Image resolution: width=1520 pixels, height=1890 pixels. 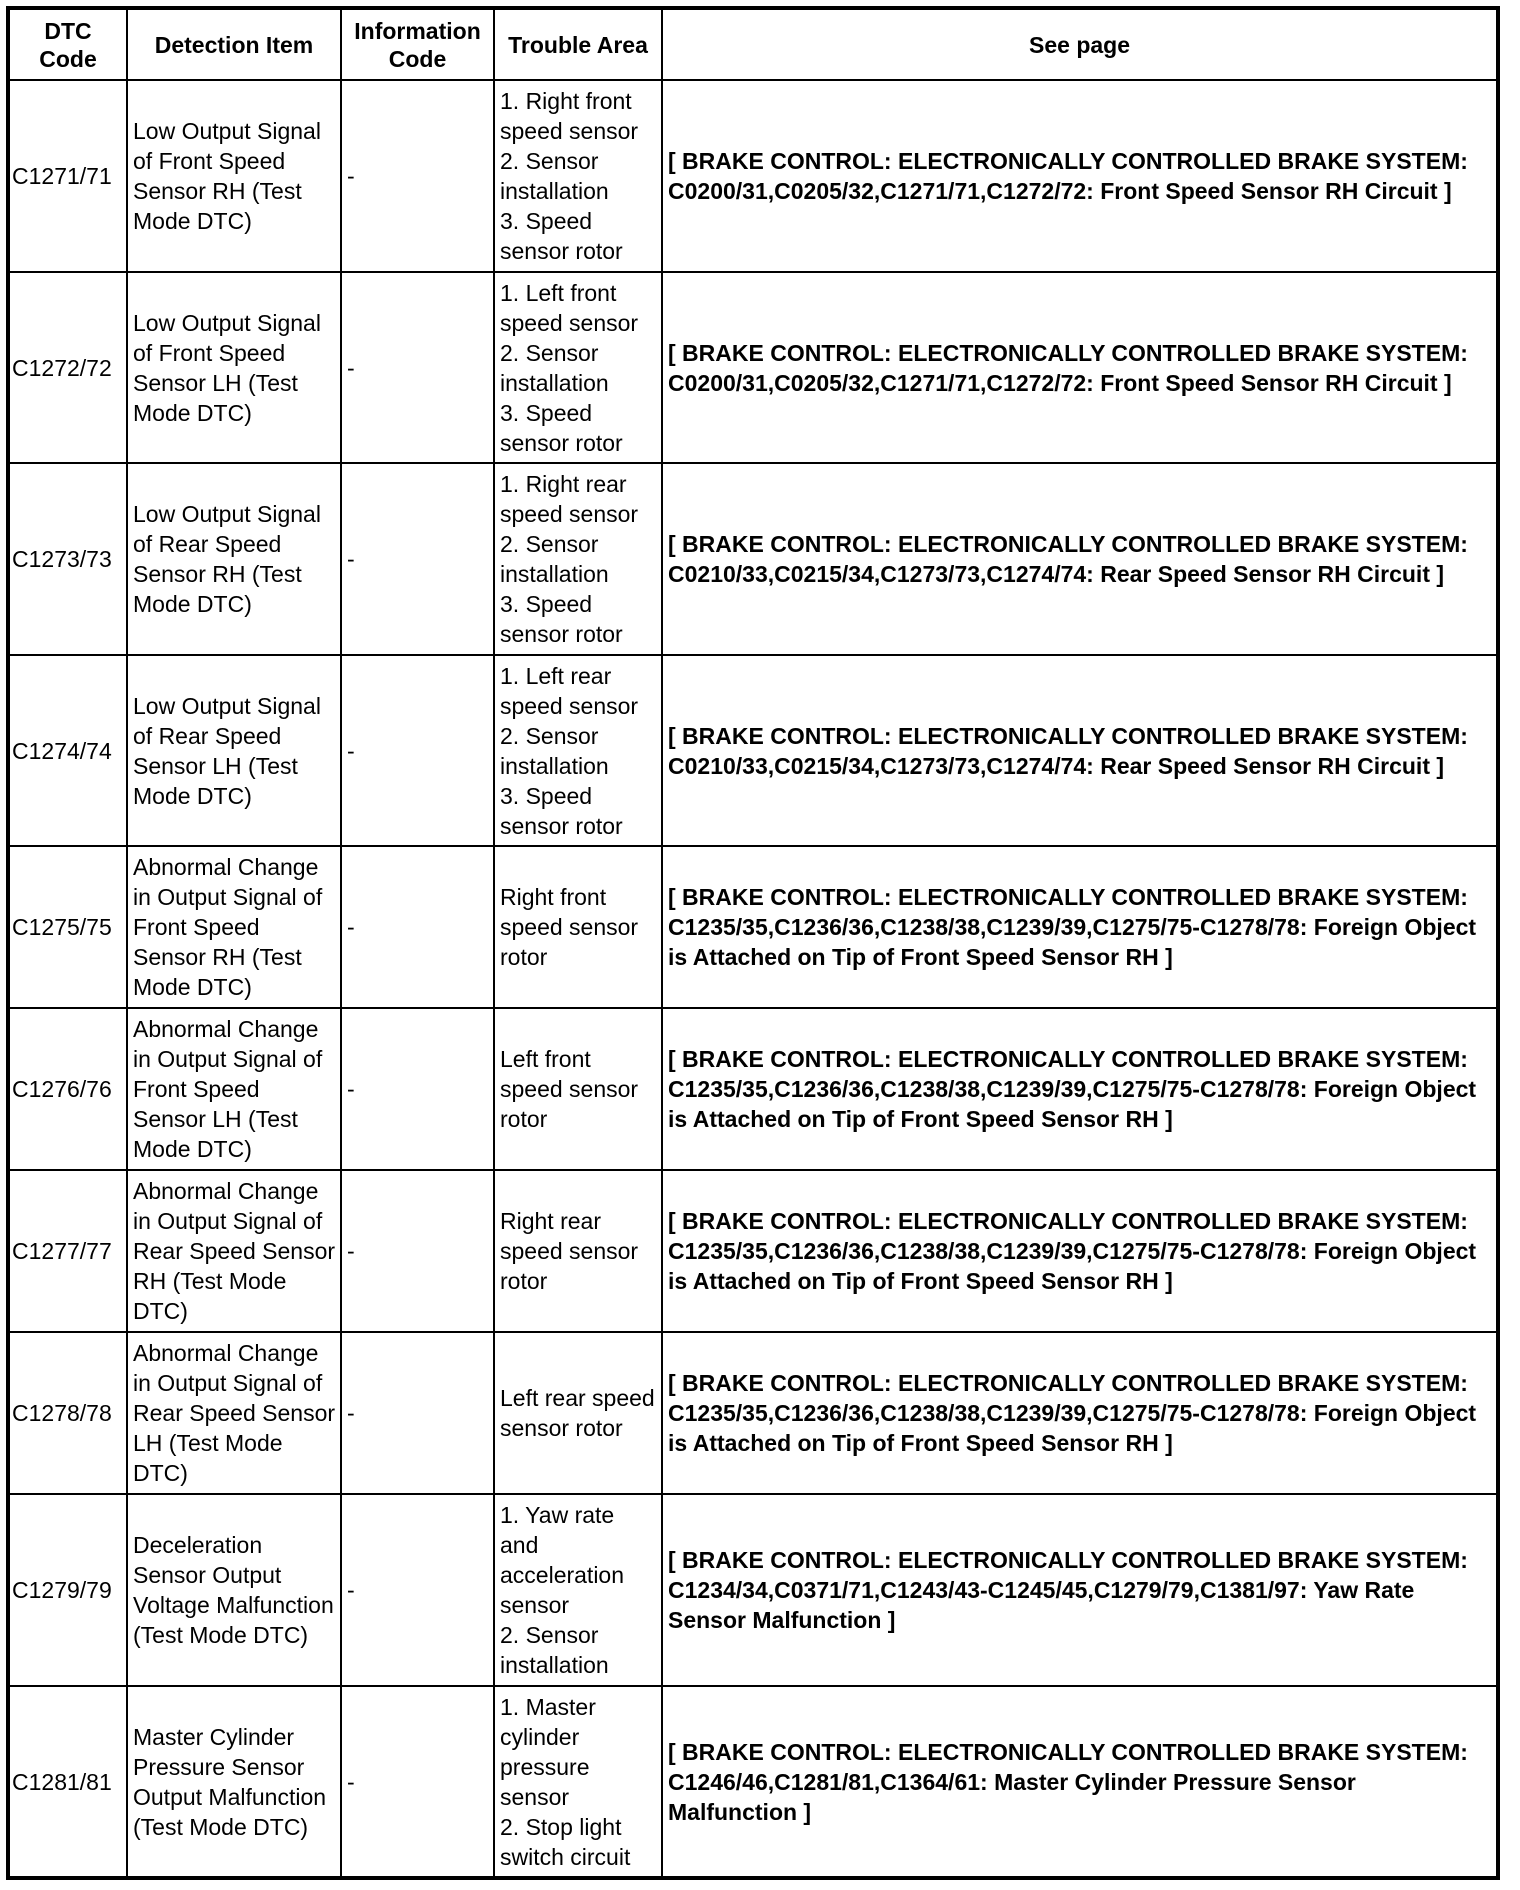 I want to click on dtc-code-cell: C1272/72, so click(x=67, y=367).